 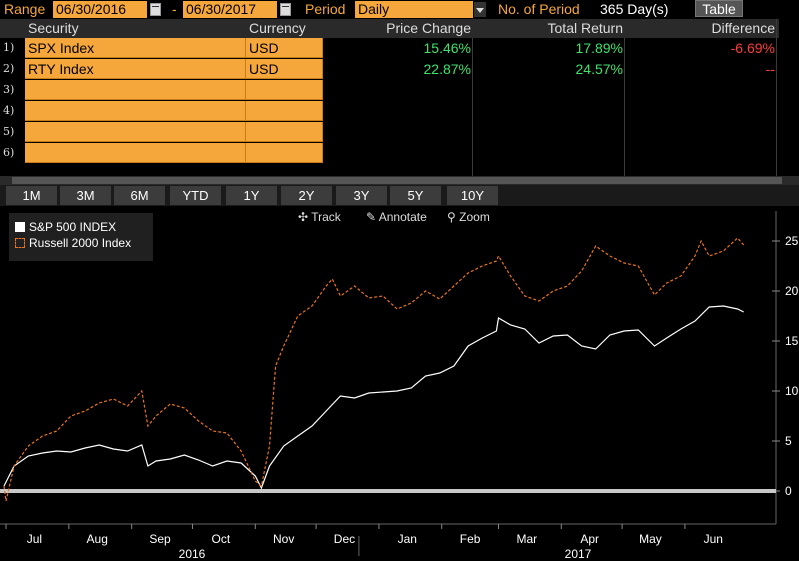 What do you see at coordinates (451, 217) in the screenshot?
I see `magnifier-icon: ⚲` at bounding box center [451, 217].